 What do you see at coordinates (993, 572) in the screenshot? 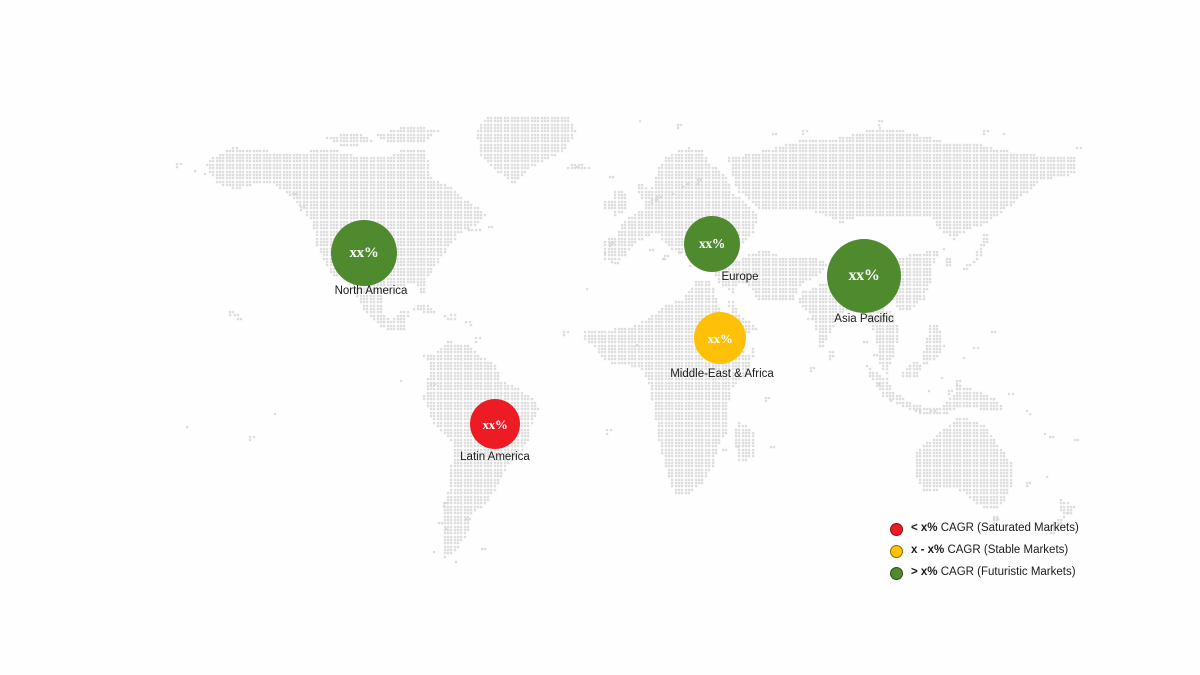
I see `legend-label-futuristic: > x% CAGR (Futuristic Markets)` at bounding box center [993, 572].